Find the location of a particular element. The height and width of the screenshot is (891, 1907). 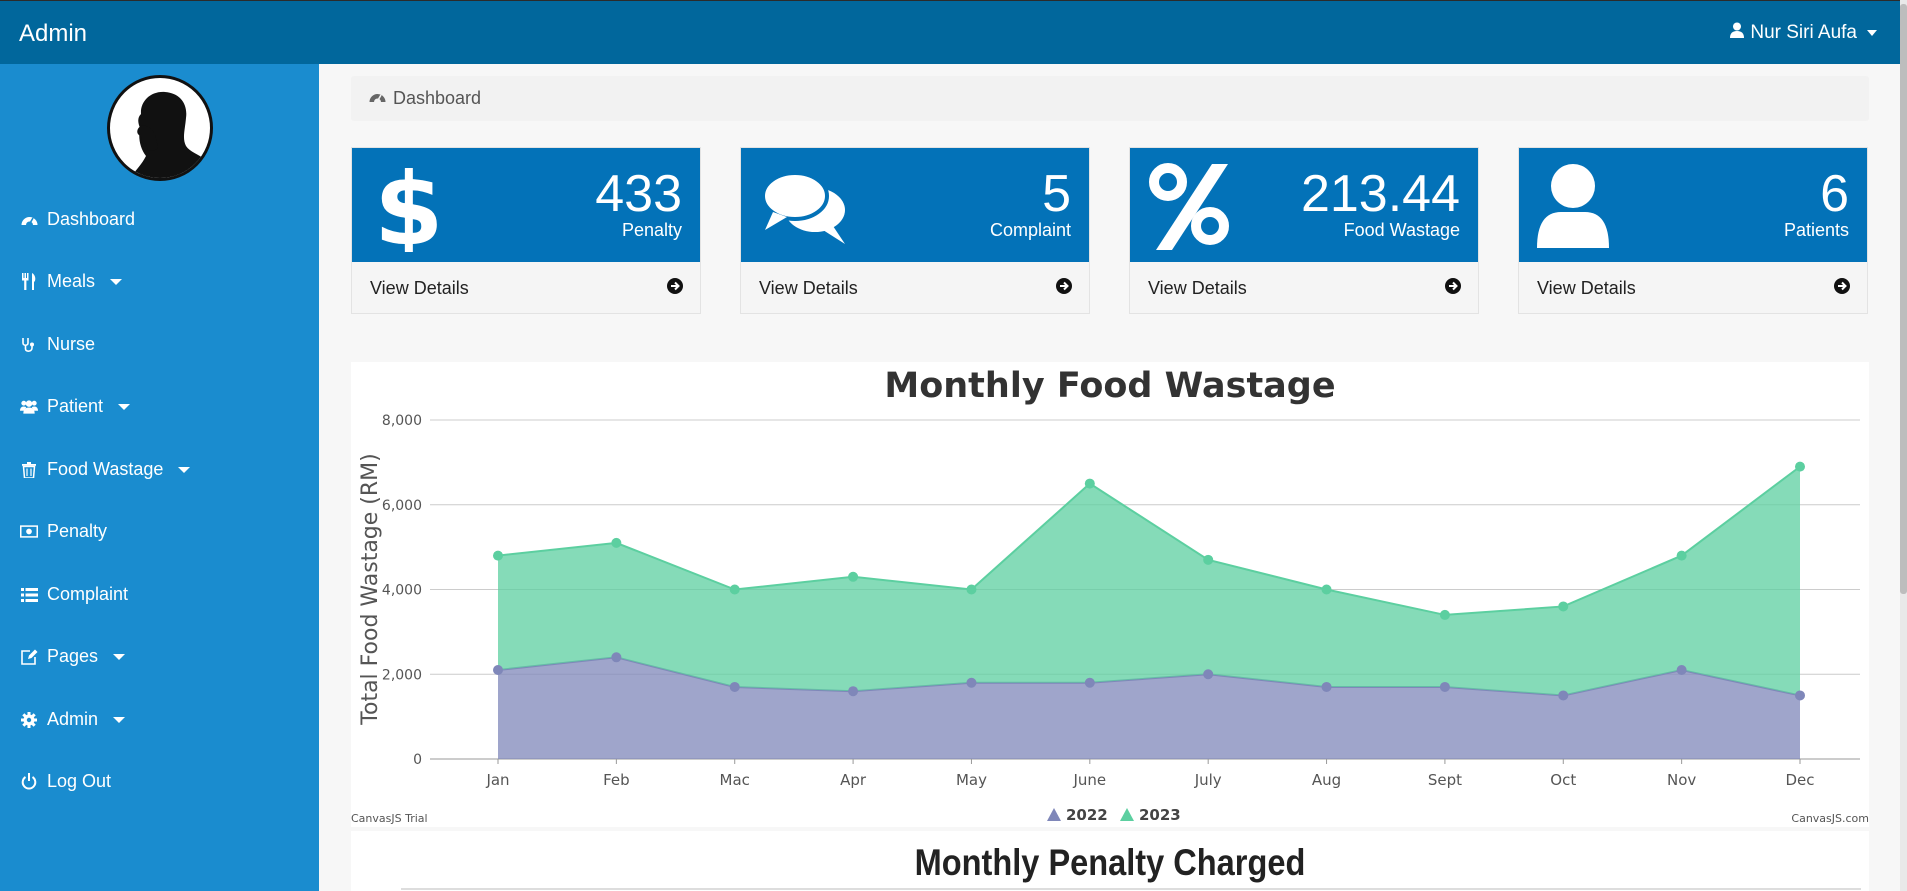

legend-item-2023: 2023 is located at coordinates (1150, 815).